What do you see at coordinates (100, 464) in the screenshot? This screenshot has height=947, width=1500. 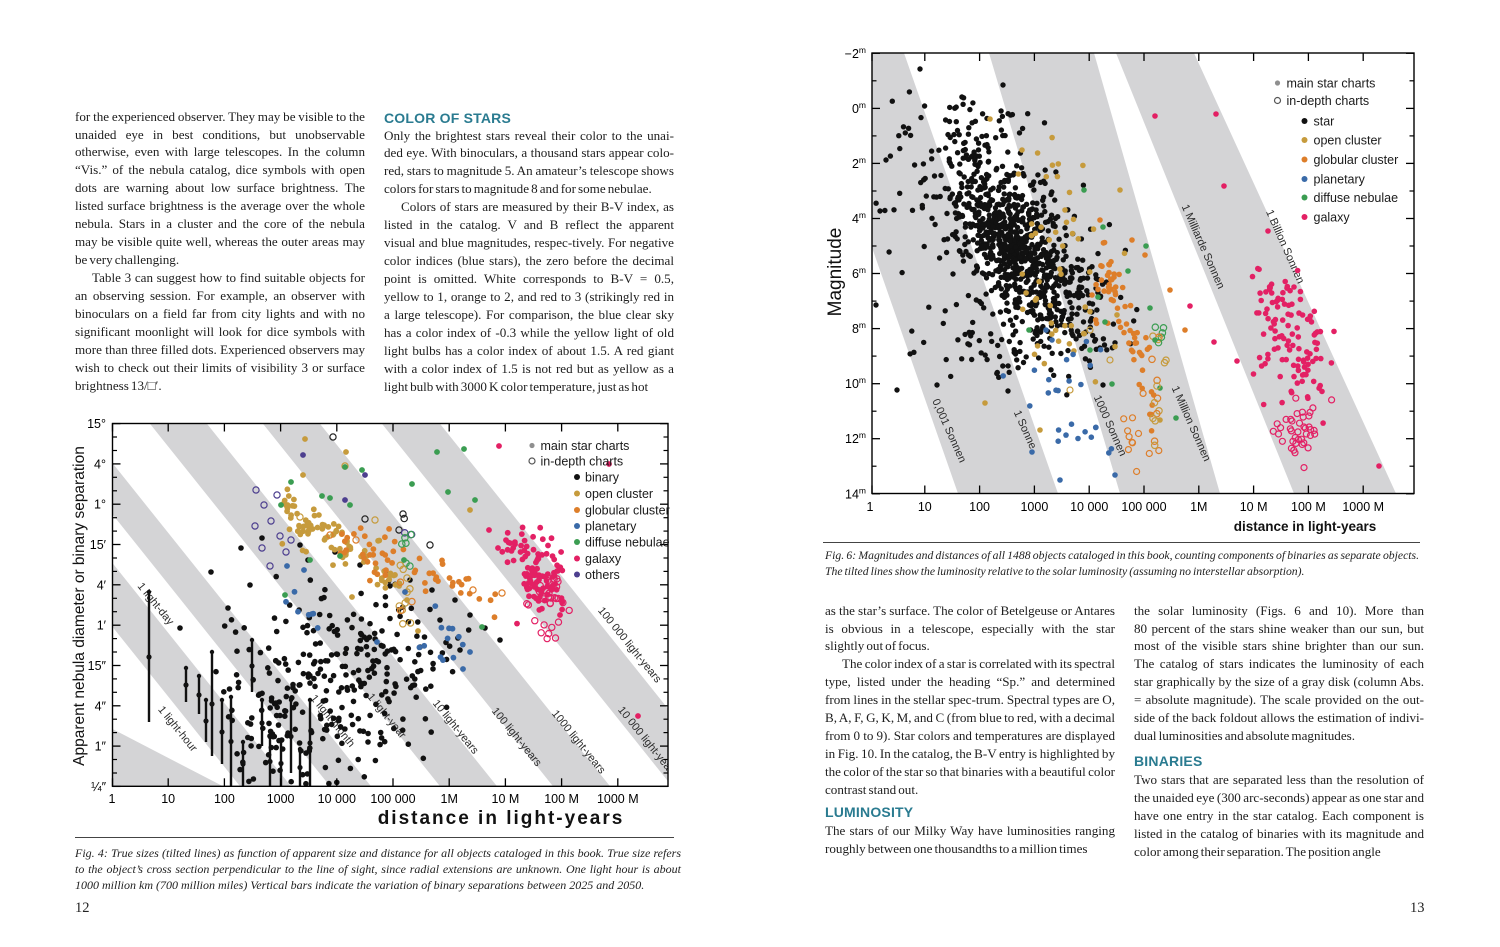 I see `svg-text: 4°` at bounding box center [100, 464].